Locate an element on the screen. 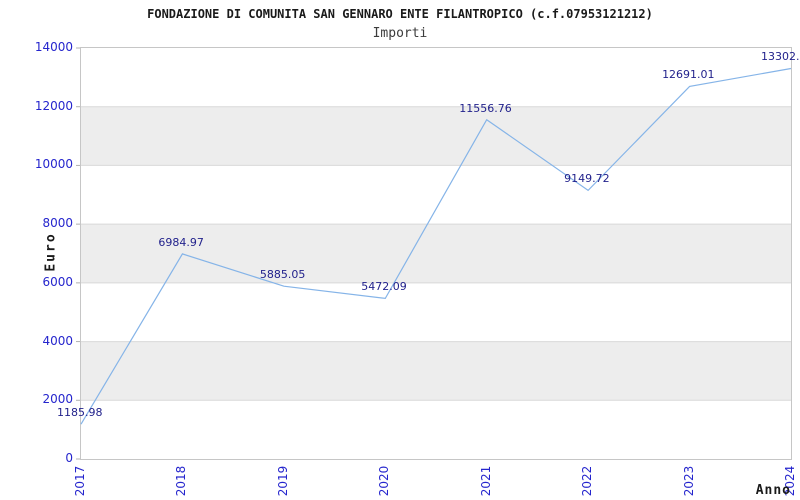 The height and width of the screenshot is (500, 800). y-tick-label: 12000 is located at coordinates (53, 105).